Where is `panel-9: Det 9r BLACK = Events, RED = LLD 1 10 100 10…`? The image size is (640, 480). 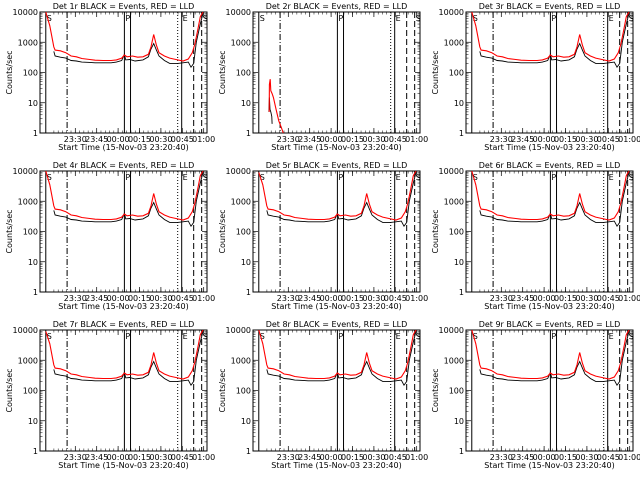
panel-9: Det 9r BLACK = Events, RED = LLD 1 10 100 10… is located at coordinates (535, 395).